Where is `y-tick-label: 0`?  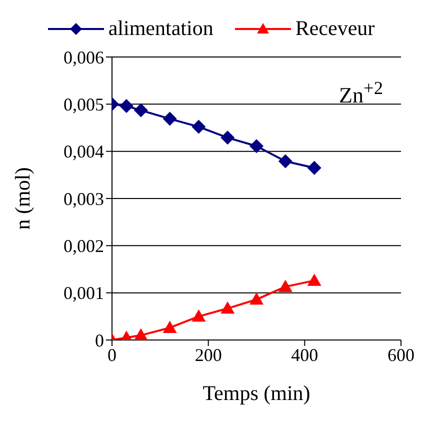 y-tick-label: 0 is located at coordinates (99, 340).